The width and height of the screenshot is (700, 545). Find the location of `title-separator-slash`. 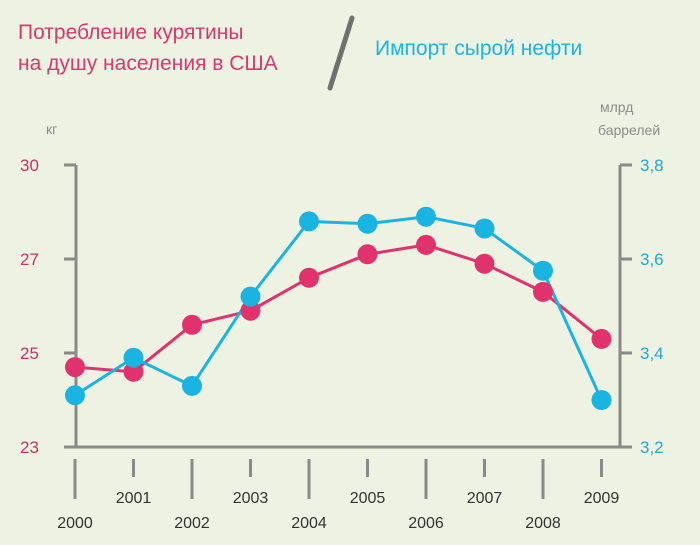

title-separator-slash is located at coordinates (341, 53).